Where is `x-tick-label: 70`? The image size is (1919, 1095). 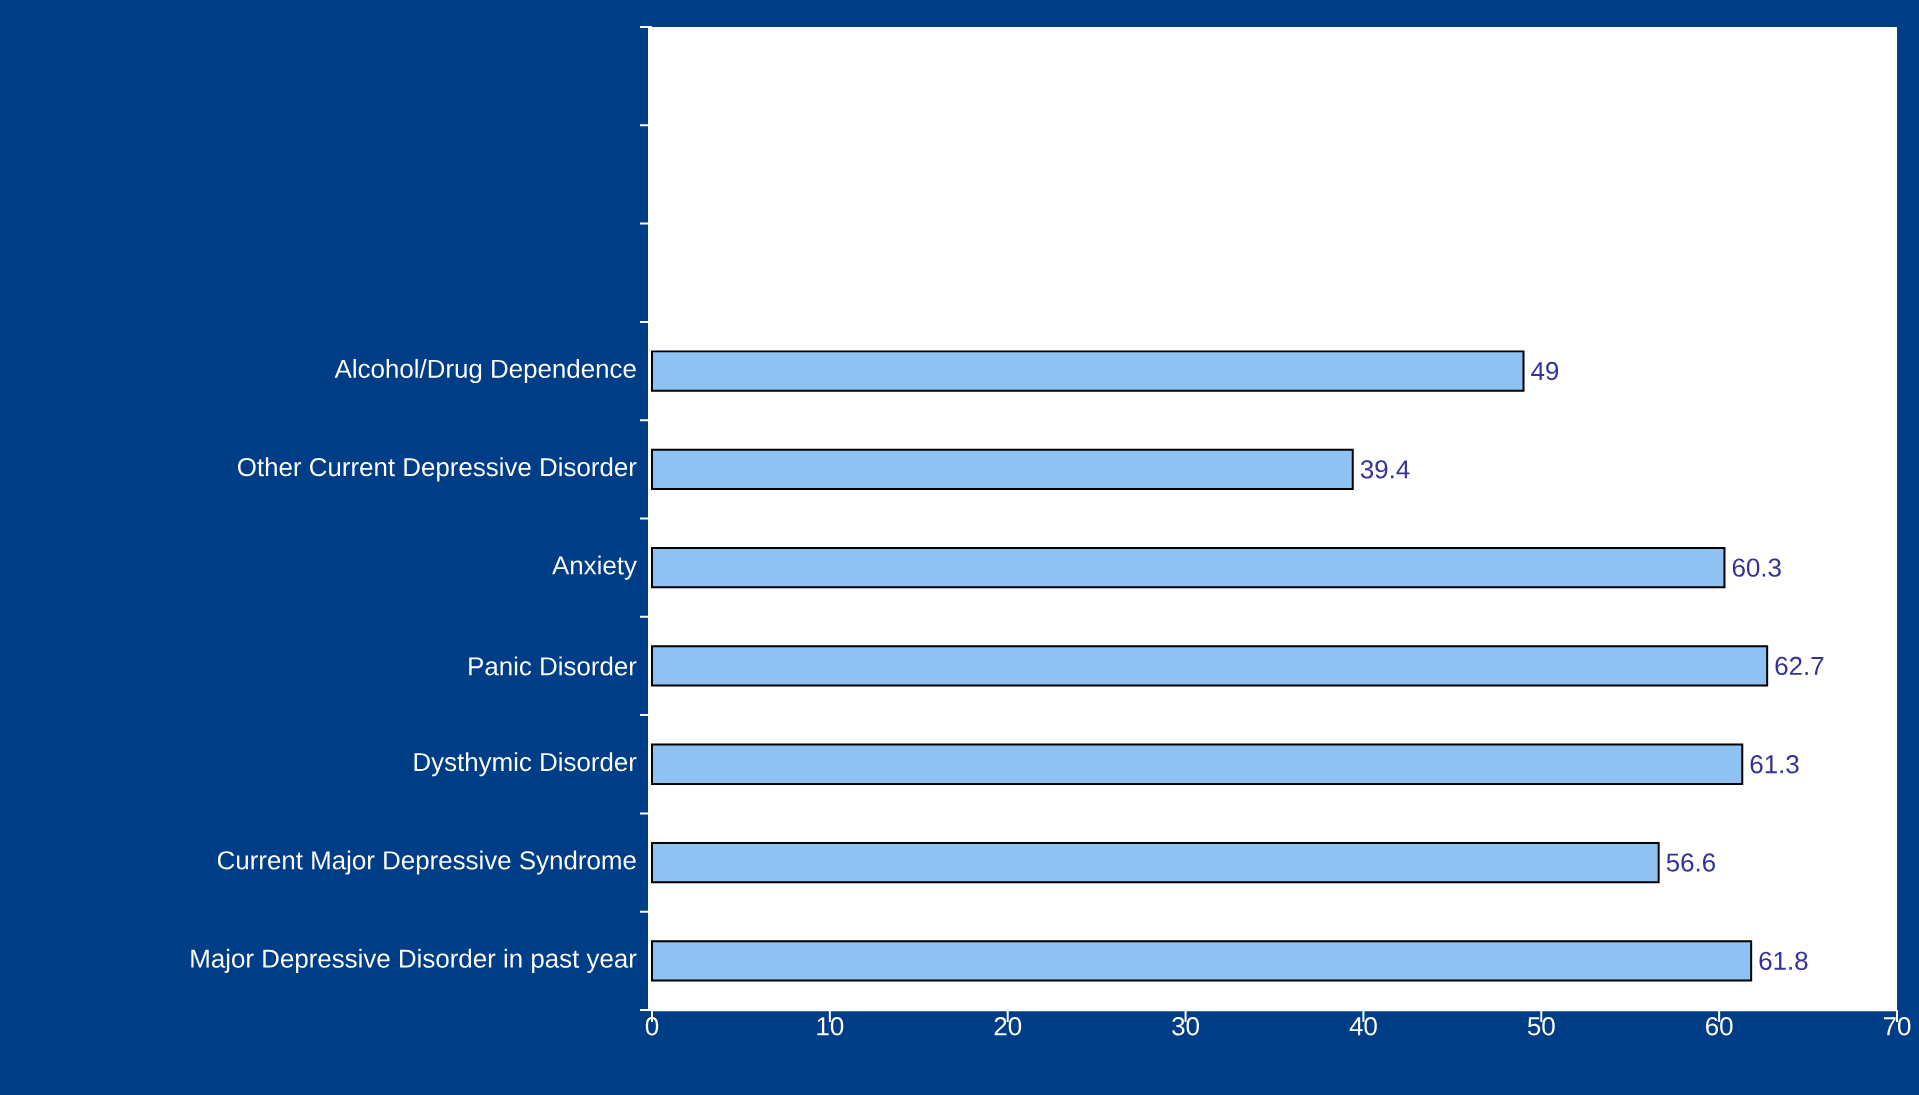 x-tick-label: 70 is located at coordinates (1897, 1026).